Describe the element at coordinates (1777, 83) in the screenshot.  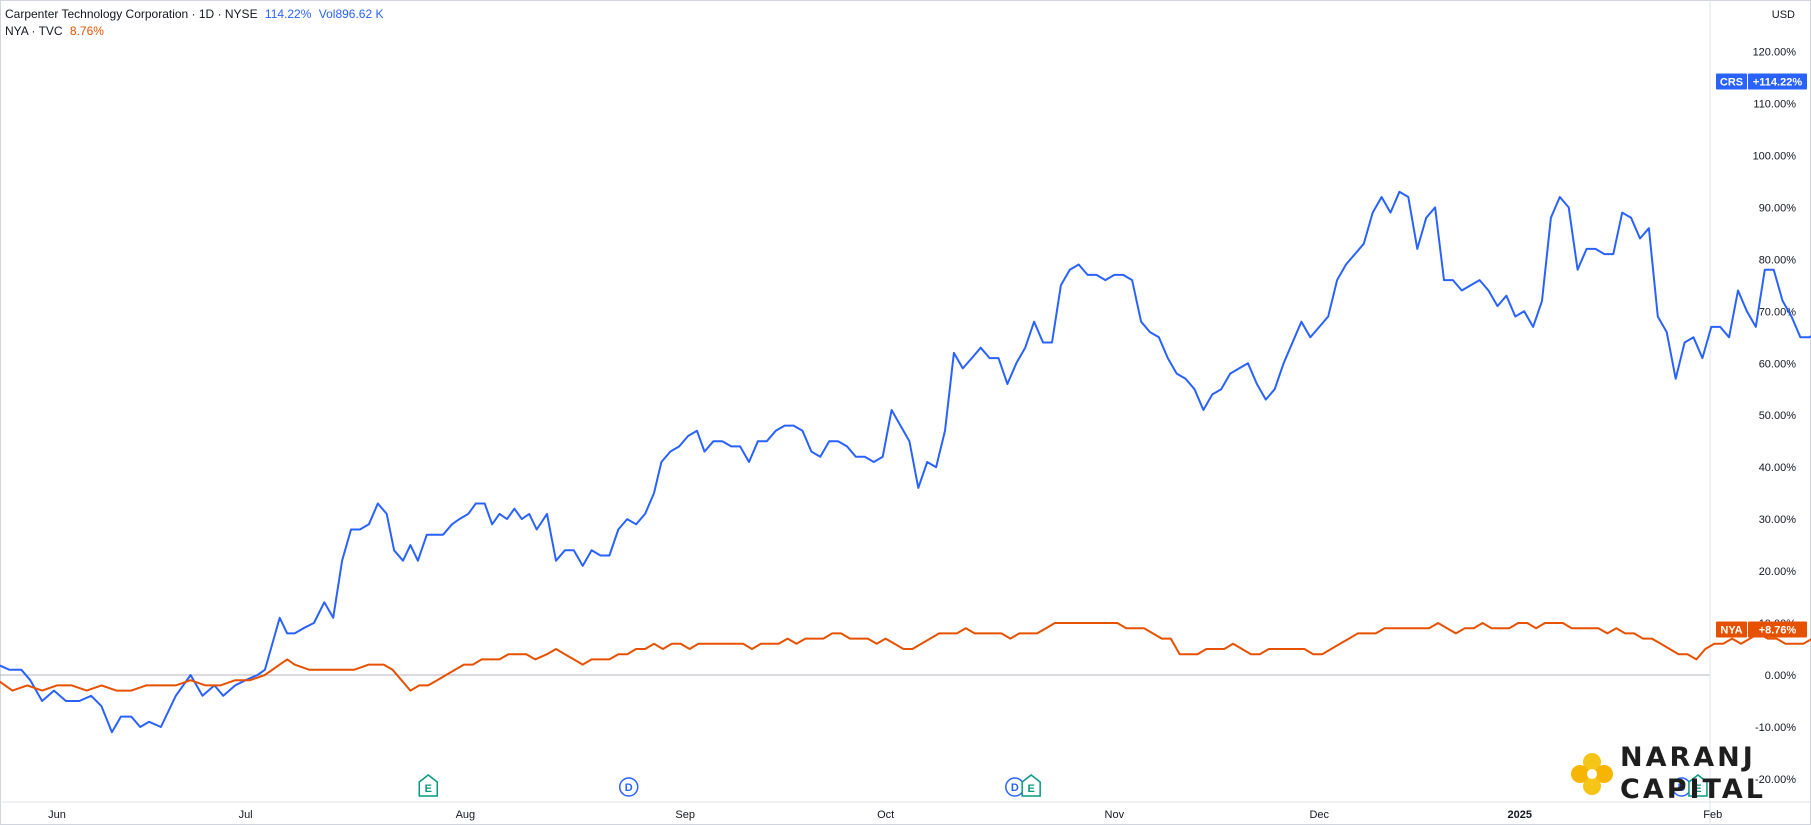
I see `series-value-tag: +114.22%` at that location.